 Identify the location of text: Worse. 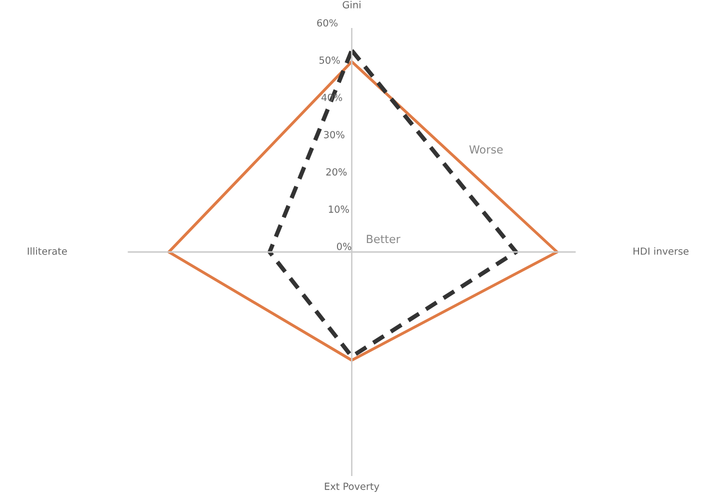
(486, 149).